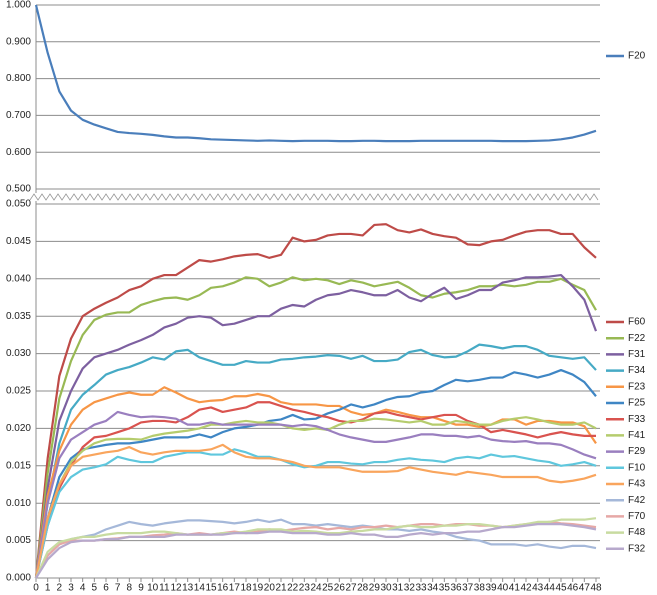  Describe the element at coordinates (188, 588) in the screenshot. I see `x-tick-label: 13` at that location.